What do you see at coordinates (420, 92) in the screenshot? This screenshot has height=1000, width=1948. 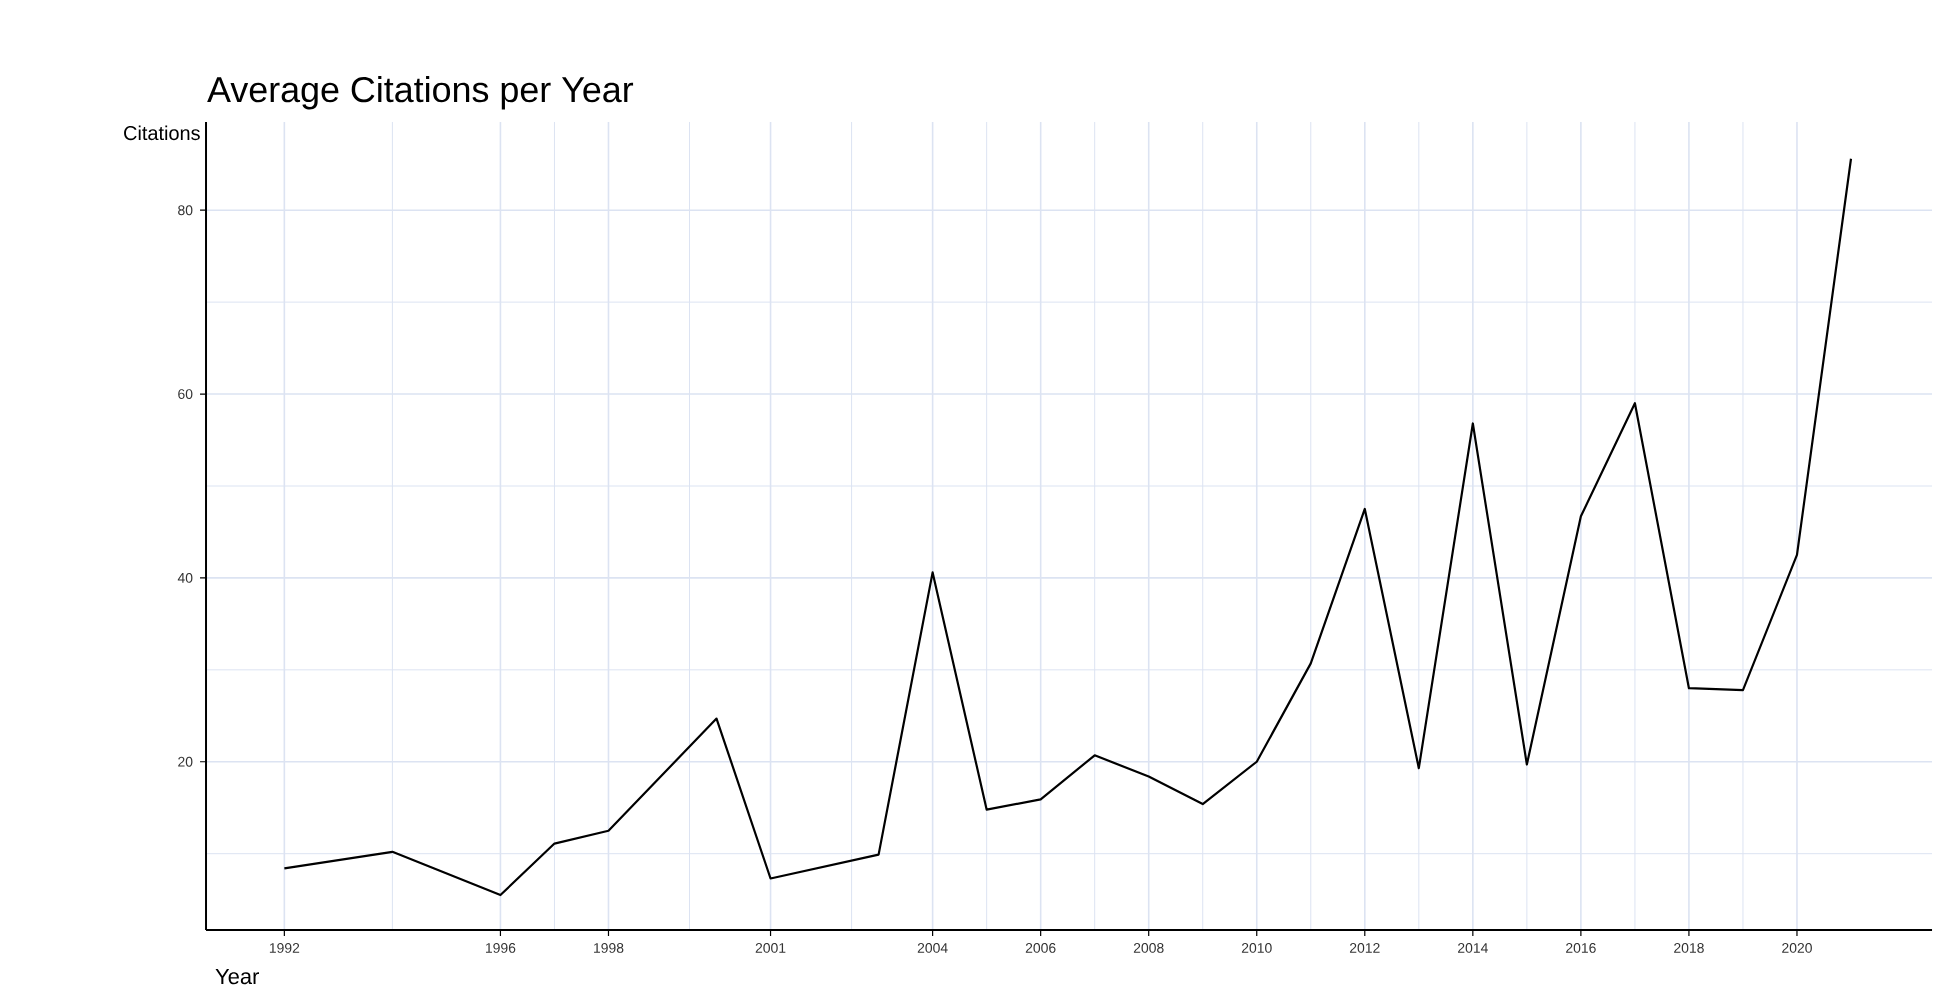 I see `chart-title: Average Citations per Year` at bounding box center [420, 92].